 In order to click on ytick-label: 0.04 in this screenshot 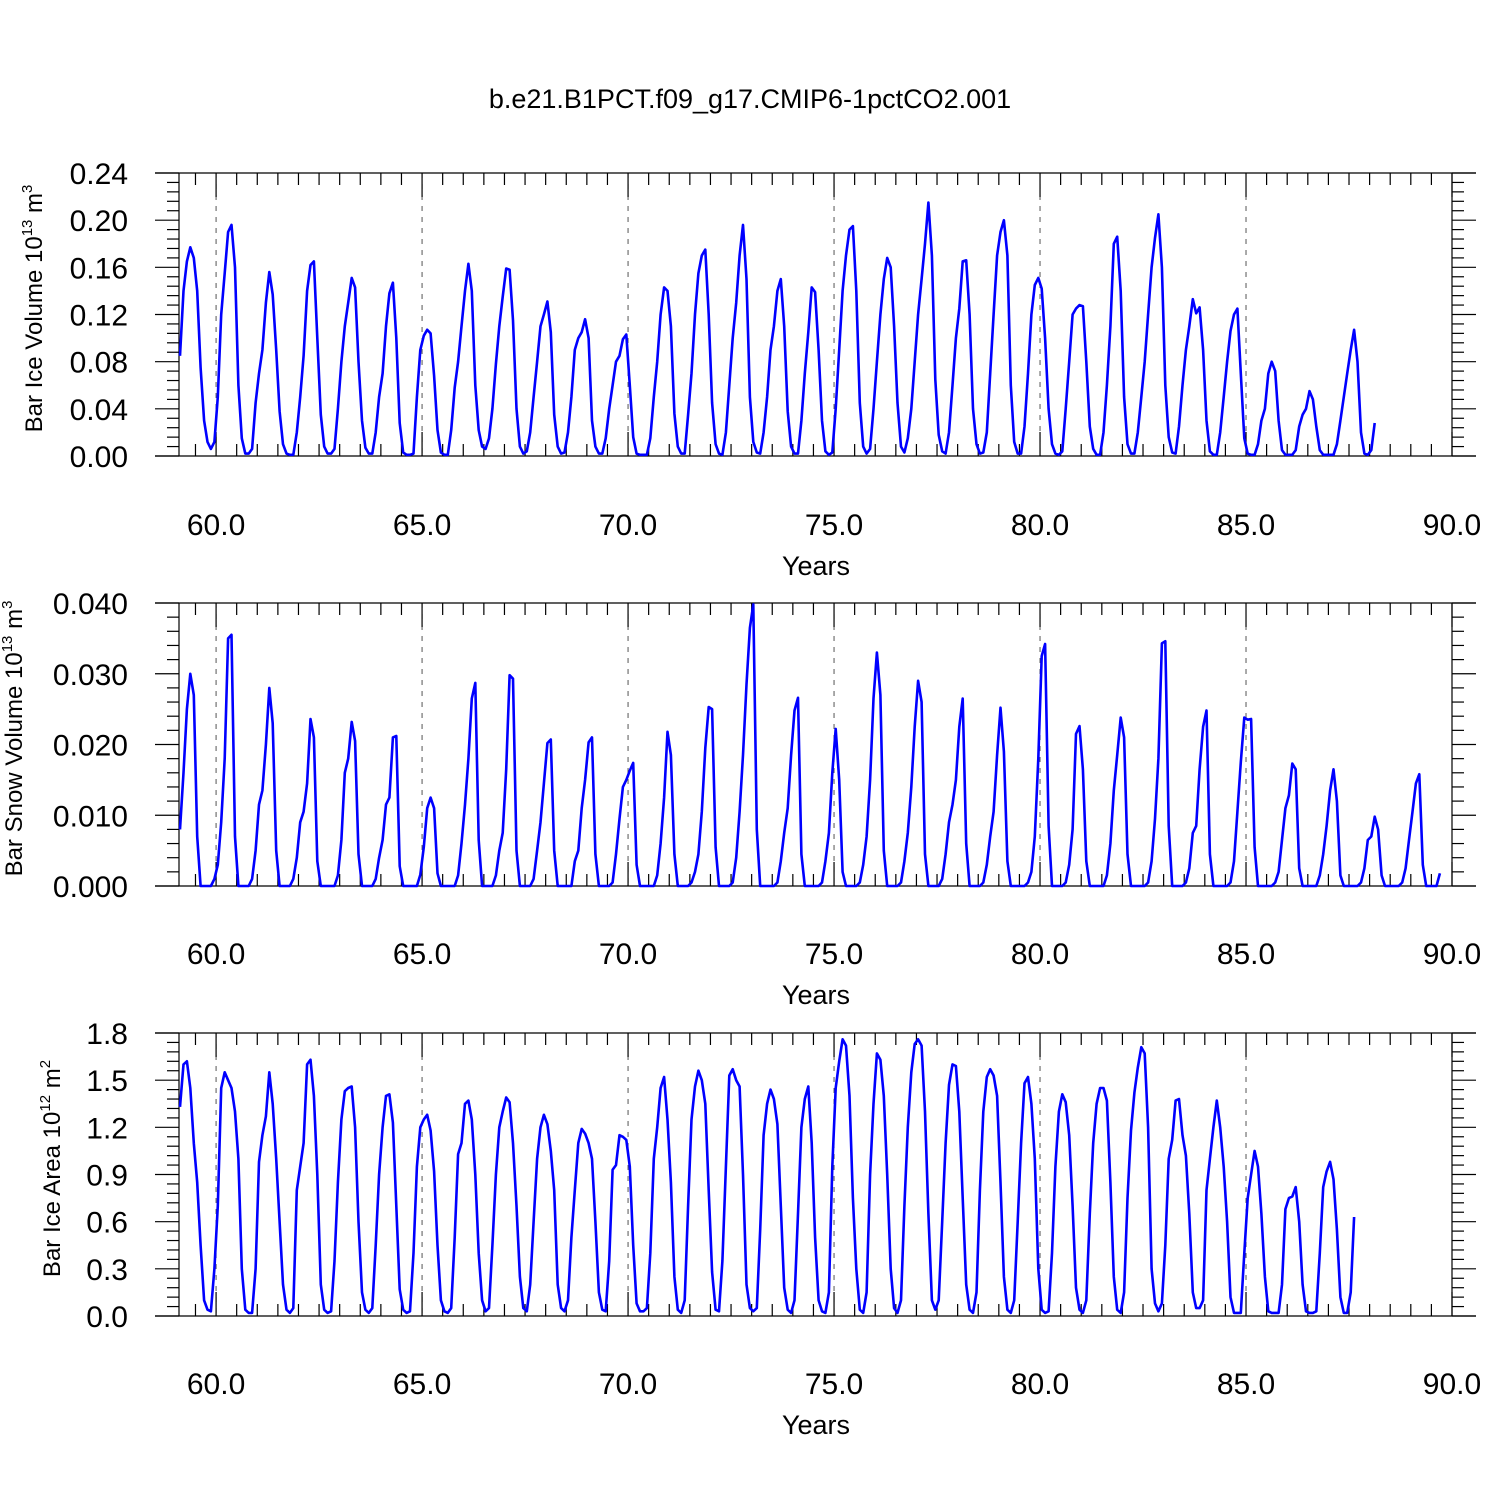, I will do `click(99, 410)`.